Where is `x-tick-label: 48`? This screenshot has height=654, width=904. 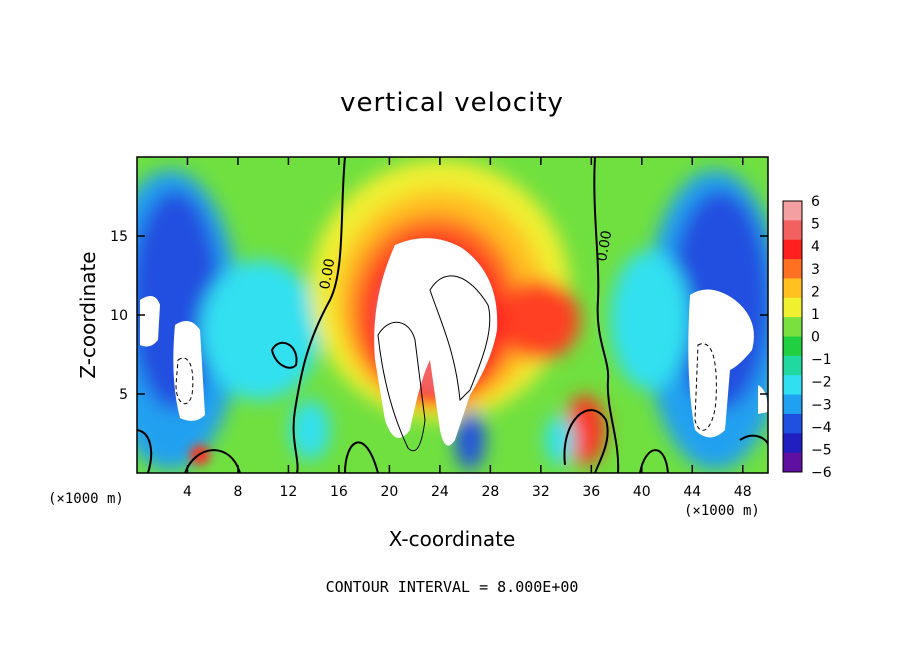
x-tick-label: 48 is located at coordinates (743, 492).